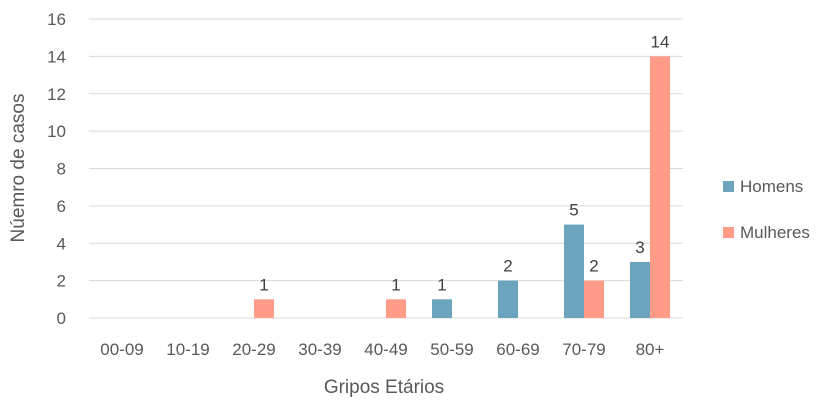  What do you see at coordinates (640, 289) in the screenshot?
I see `bar-homens-80+` at bounding box center [640, 289].